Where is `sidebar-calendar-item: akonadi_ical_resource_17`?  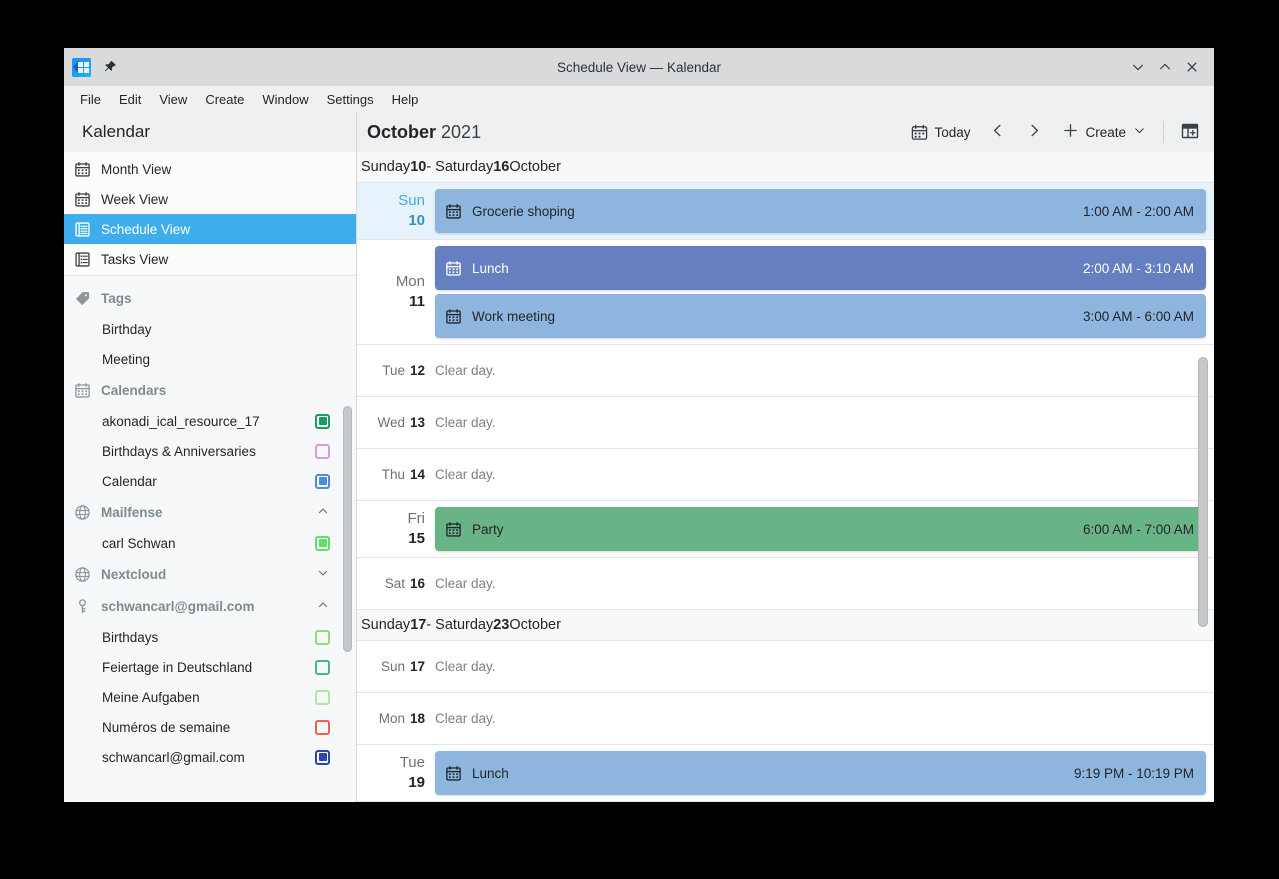 sidebar-calendar-item: akonadi_ical_resource_17 is located at coordinates (210, 421).